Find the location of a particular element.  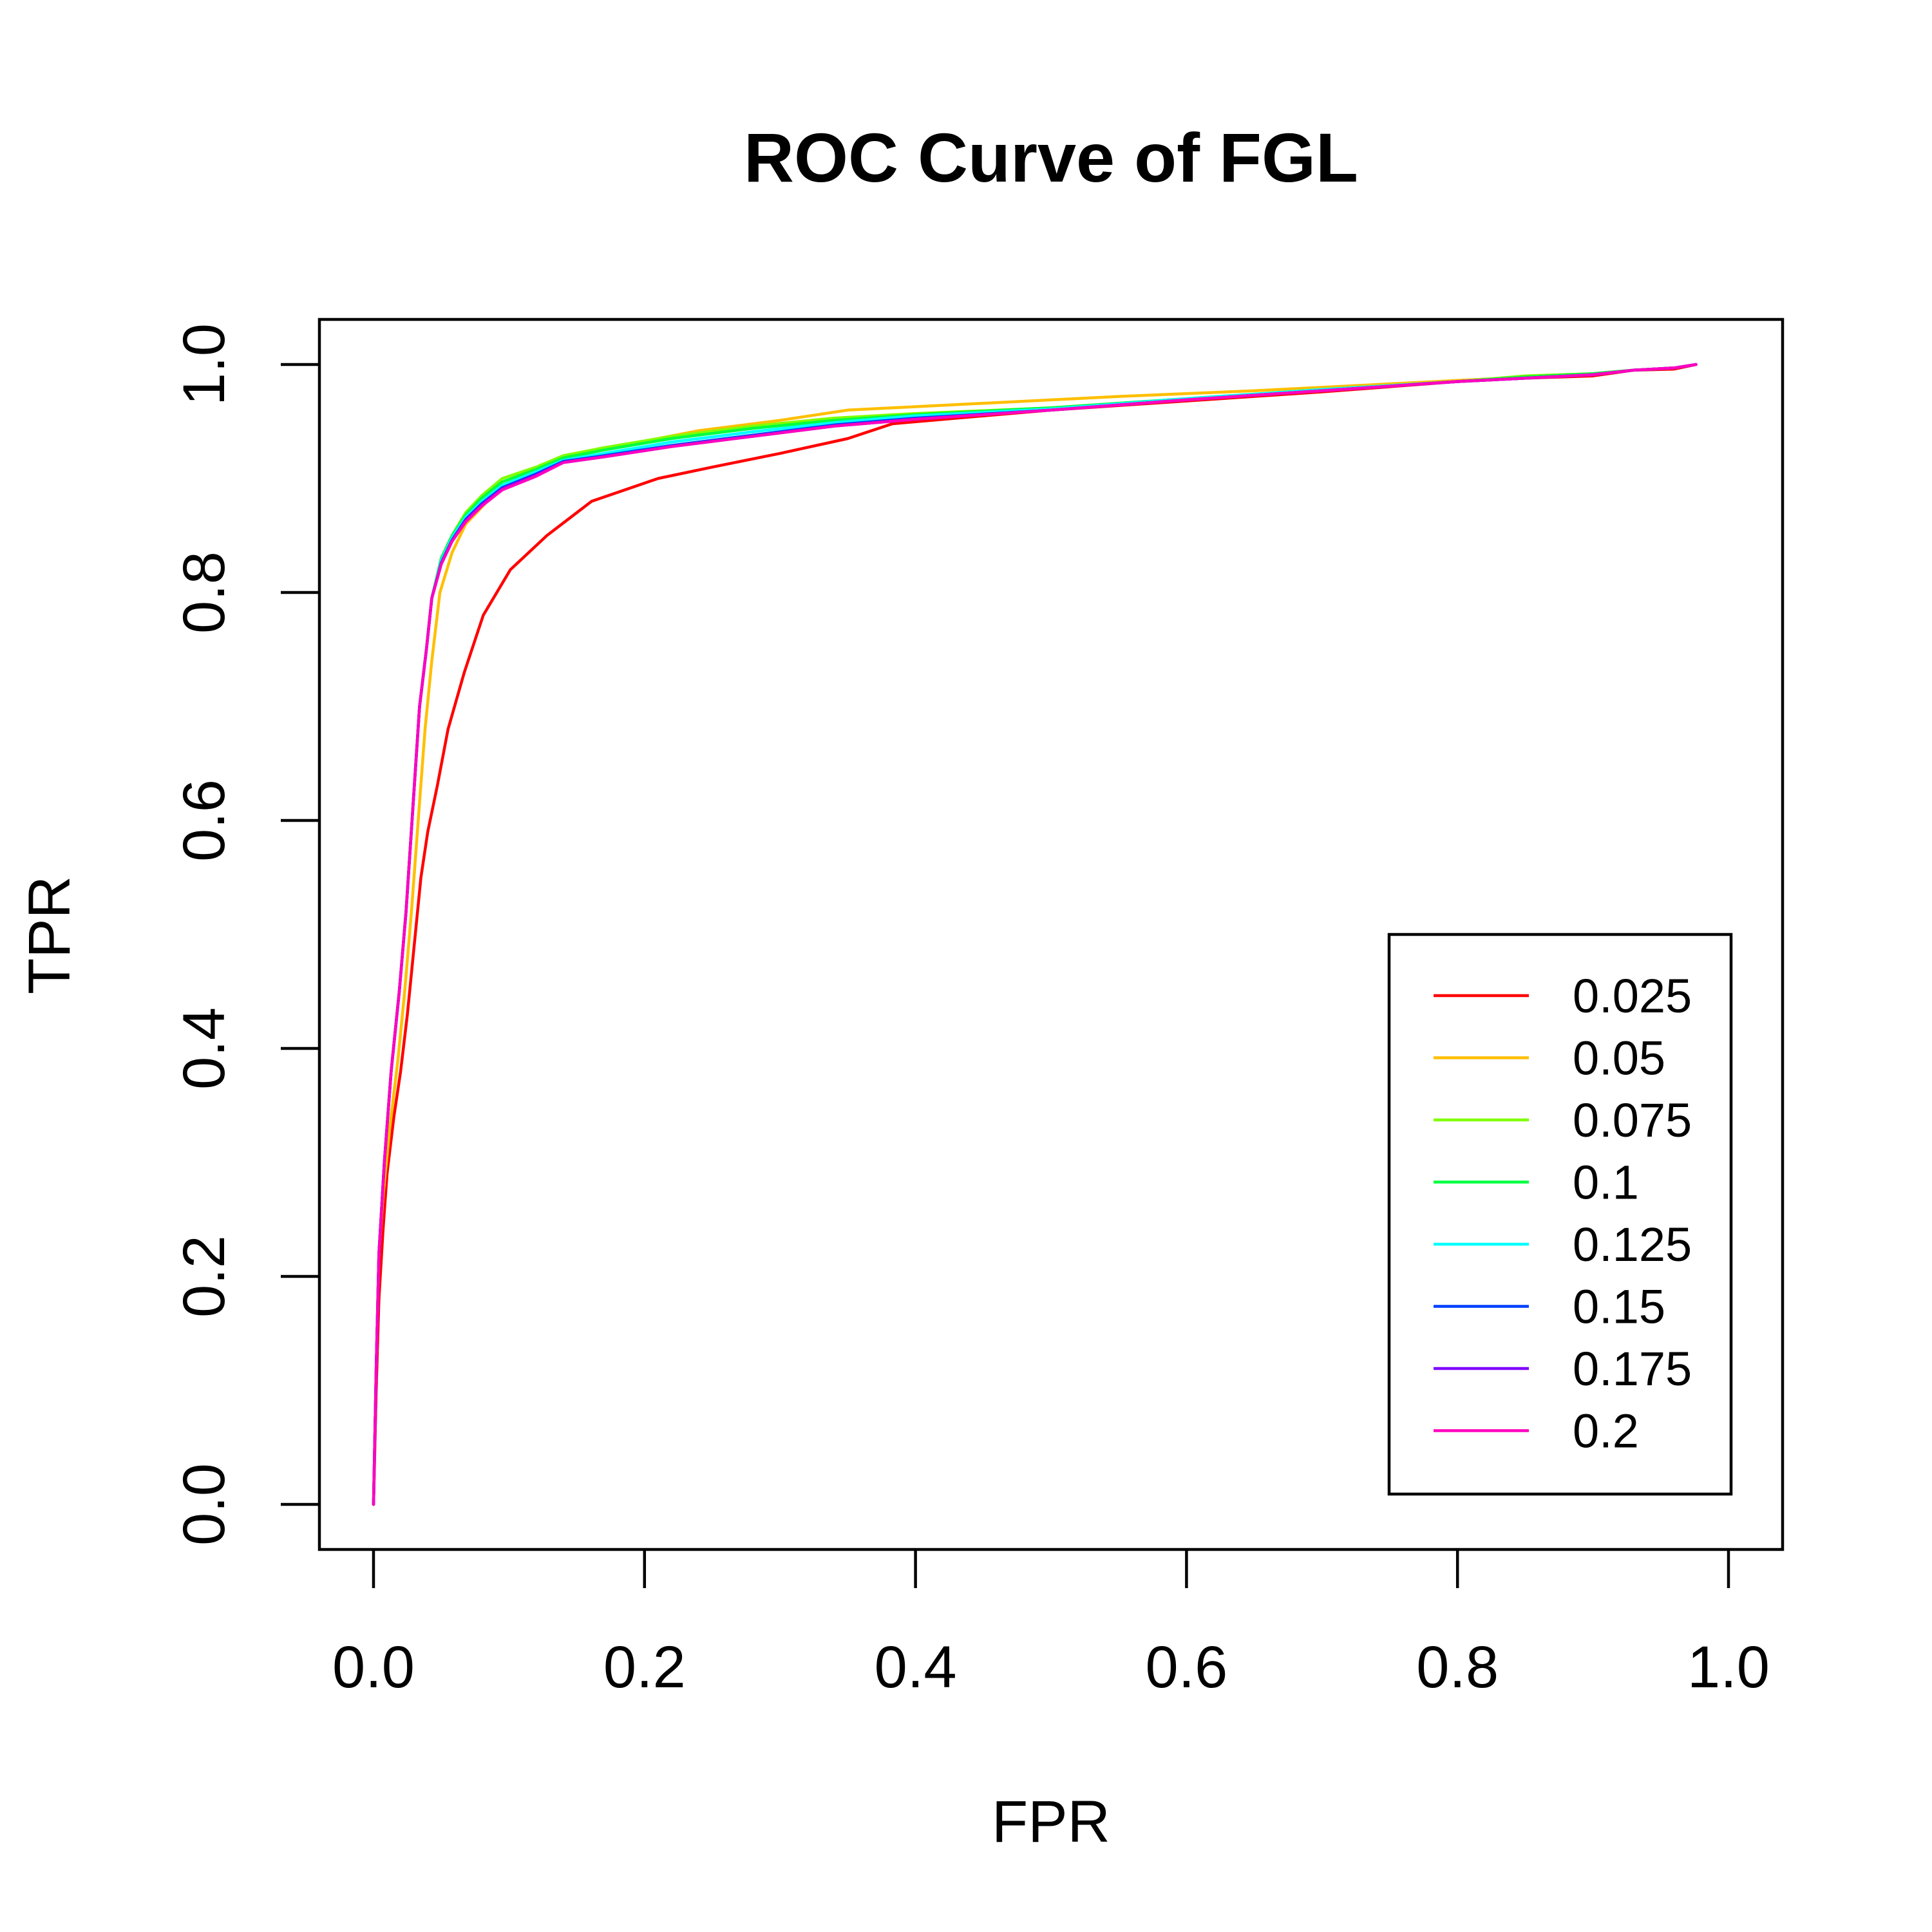

x-tick-label-1: 0.2 is located at coordinates (644, 1667).